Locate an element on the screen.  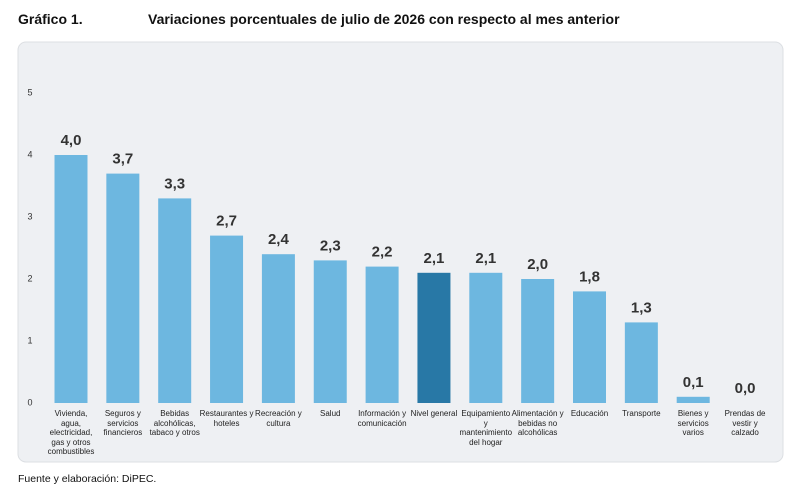
x-tick-label: Recreación y cultura is located at coordinates (278, 418).